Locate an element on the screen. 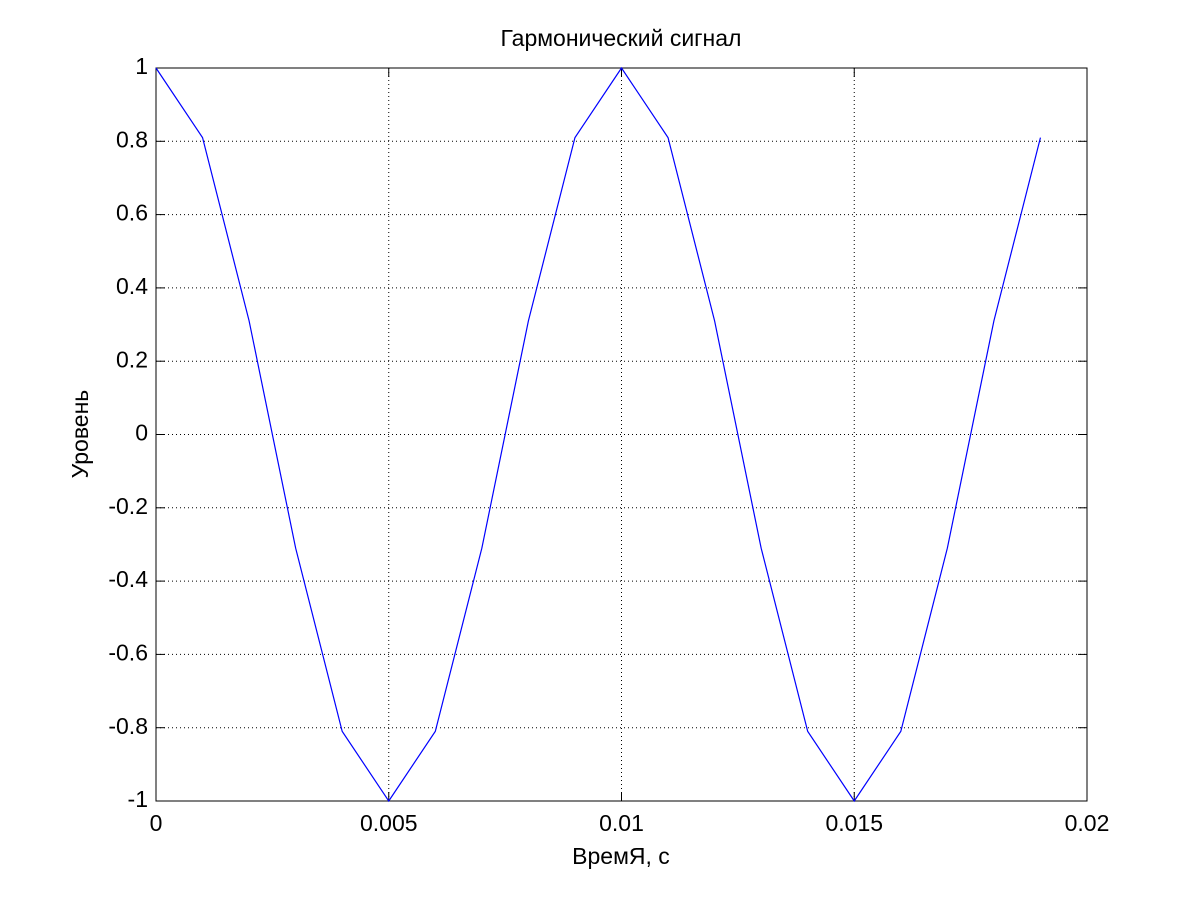 The image size is (1201, 900). y-tick-label: -0.4 is located at coordinates (128, 579).